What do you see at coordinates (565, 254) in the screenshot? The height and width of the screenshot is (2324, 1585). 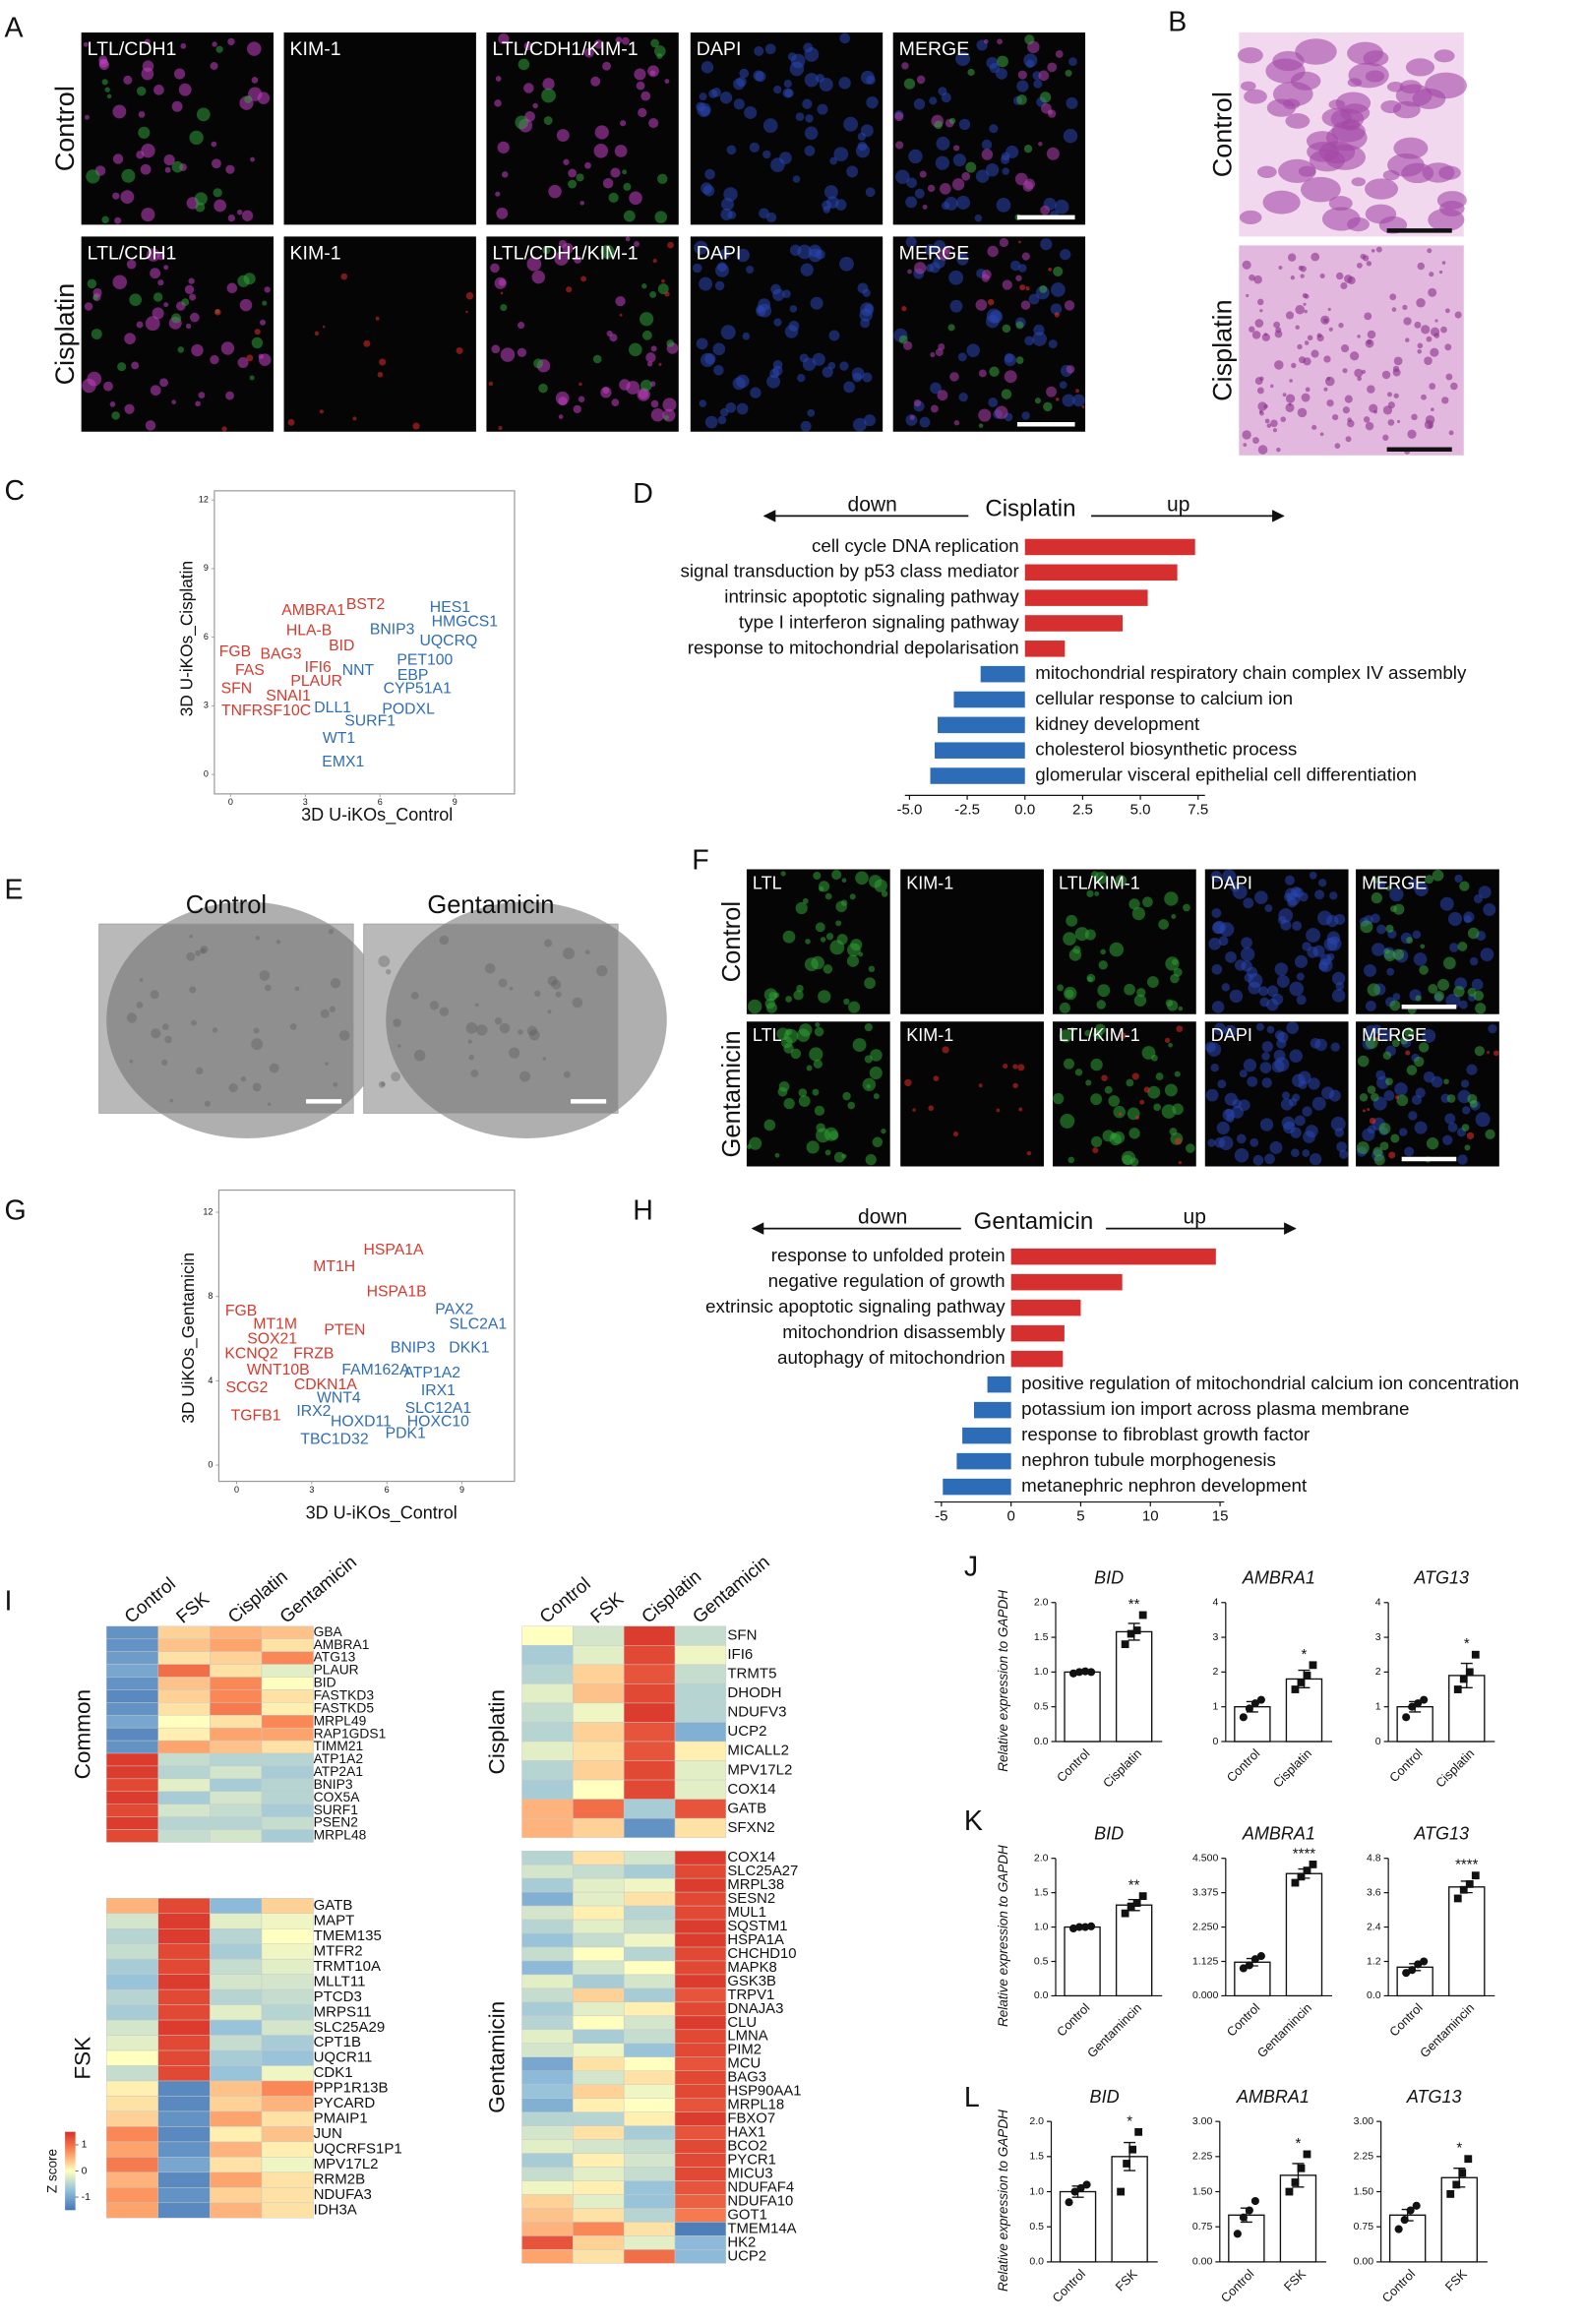 I see `channel-label: LTL/CDH1/KIM-1` at bounding box center [565, 254].